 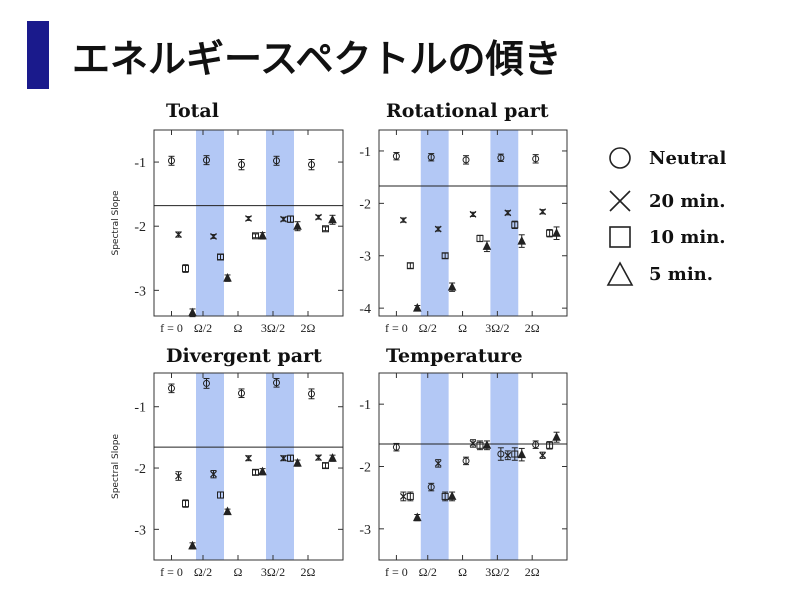 I want to click on cross-icon, so click(x=620, y=201).